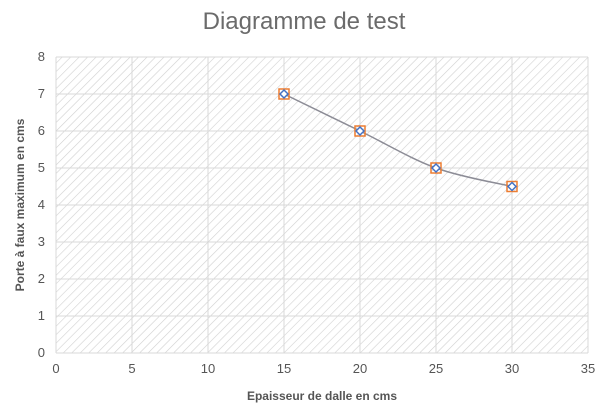 The image size is (609, 416). I want to click on y-tick-label: 7, so click(41, 93).